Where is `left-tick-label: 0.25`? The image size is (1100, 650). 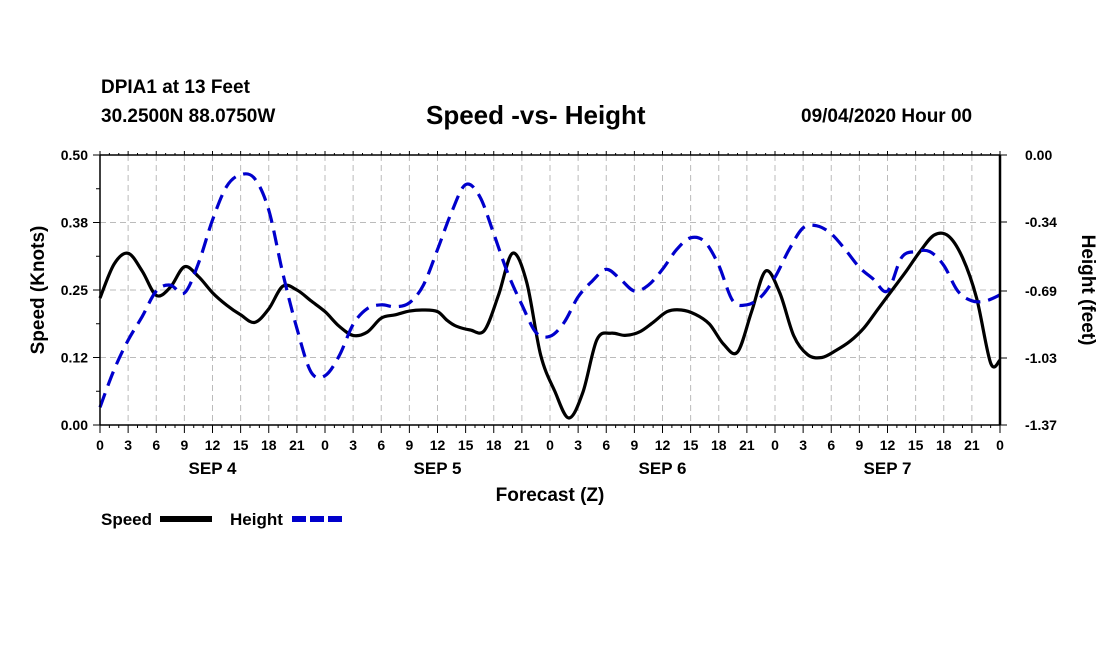 left-tick-label: 0.25 is located at coordinates (74, 290).